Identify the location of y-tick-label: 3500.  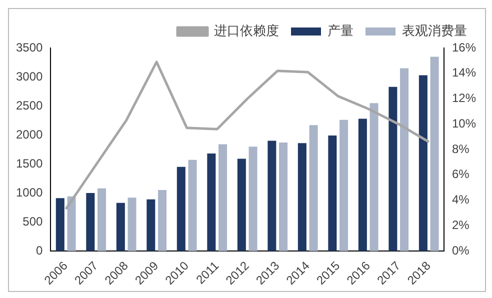
(30, 47).